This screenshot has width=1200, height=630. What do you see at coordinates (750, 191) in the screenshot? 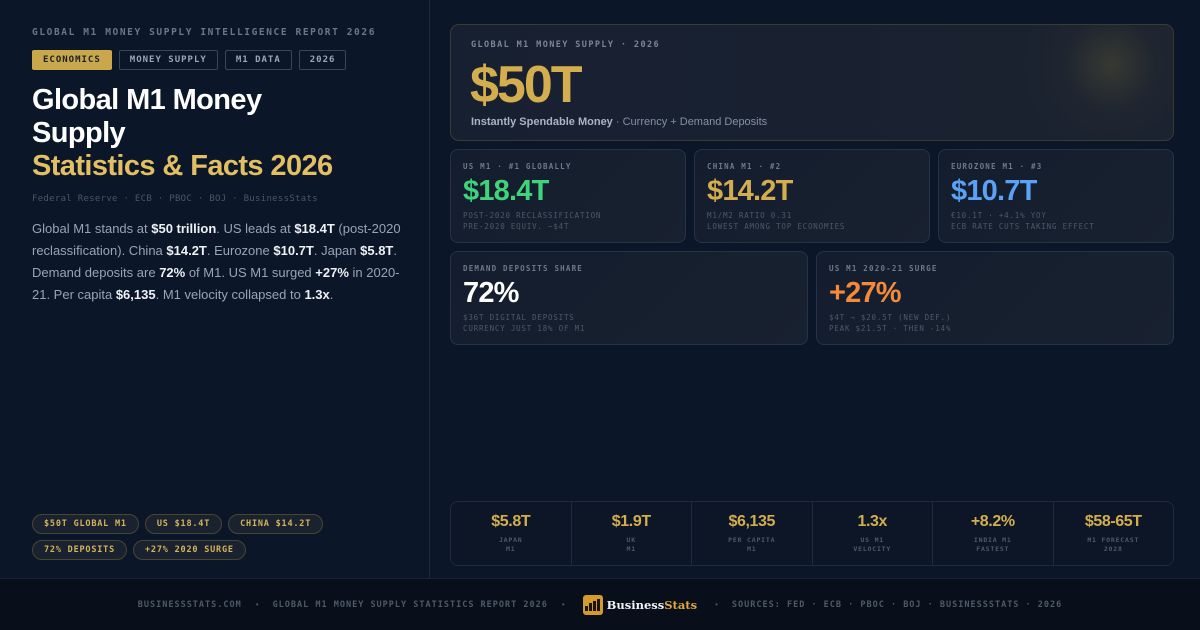
I see `card-value: $14.2T` at bounding box center [750, 191].